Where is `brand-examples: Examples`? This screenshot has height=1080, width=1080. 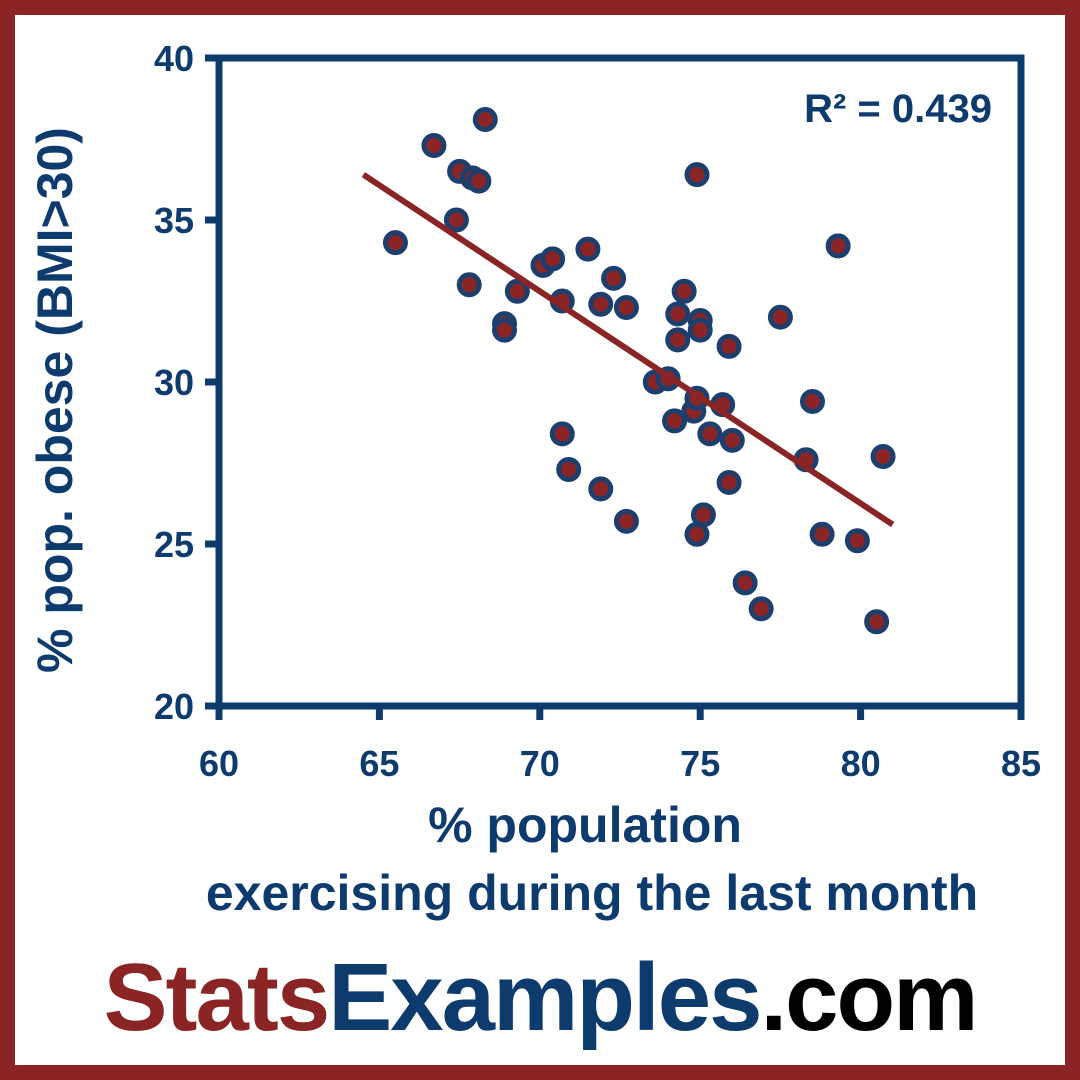
brand-examples: Examples is located at coordinates (545, 997).